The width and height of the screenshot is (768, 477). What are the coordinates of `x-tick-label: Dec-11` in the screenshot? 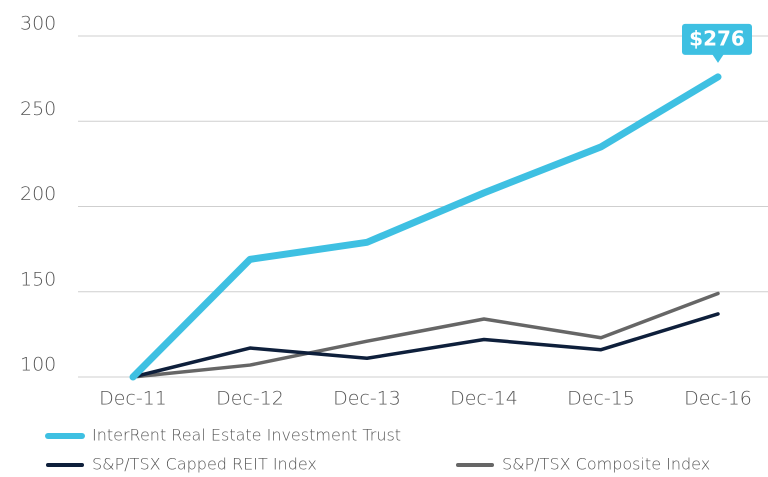 It's located at (133, 399).